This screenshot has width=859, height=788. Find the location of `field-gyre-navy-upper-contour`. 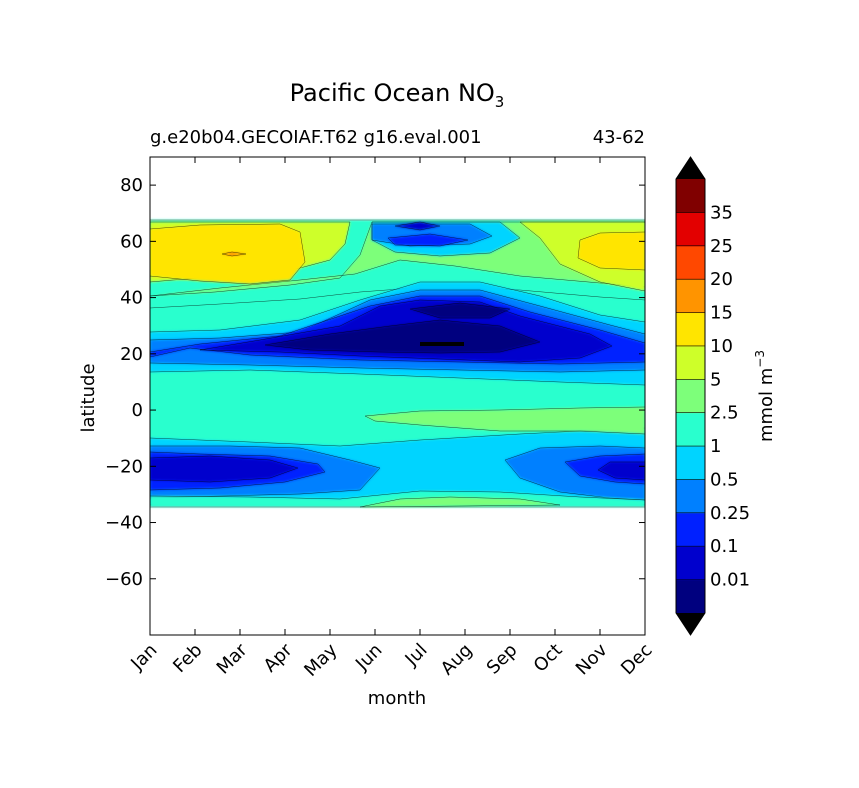

field-gyre-navy-upper-contour is located at coordinates (460, 310).